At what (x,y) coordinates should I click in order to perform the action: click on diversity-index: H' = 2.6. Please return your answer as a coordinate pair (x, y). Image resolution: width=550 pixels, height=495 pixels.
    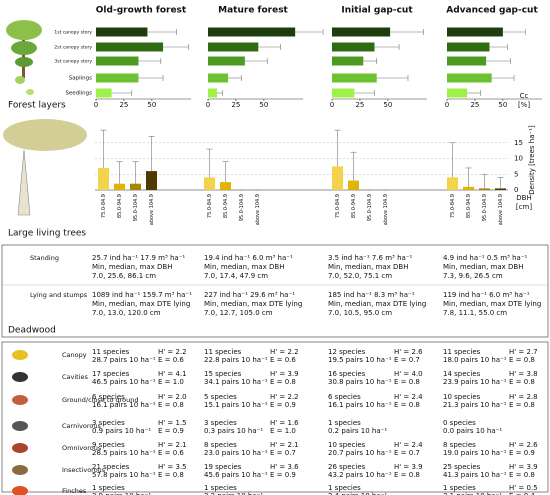
    Looking at the image, I should click on (408, 352).